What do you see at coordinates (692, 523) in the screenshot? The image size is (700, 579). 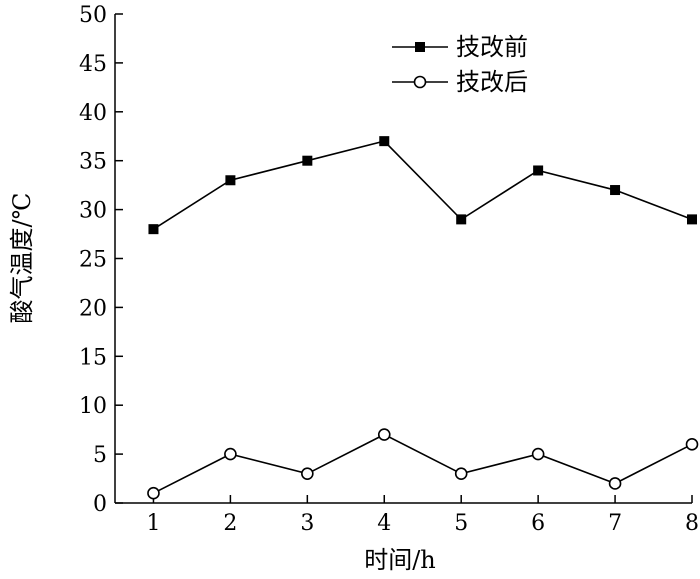 I see `x-tick-label: 8` at bounding box center [692, 523].